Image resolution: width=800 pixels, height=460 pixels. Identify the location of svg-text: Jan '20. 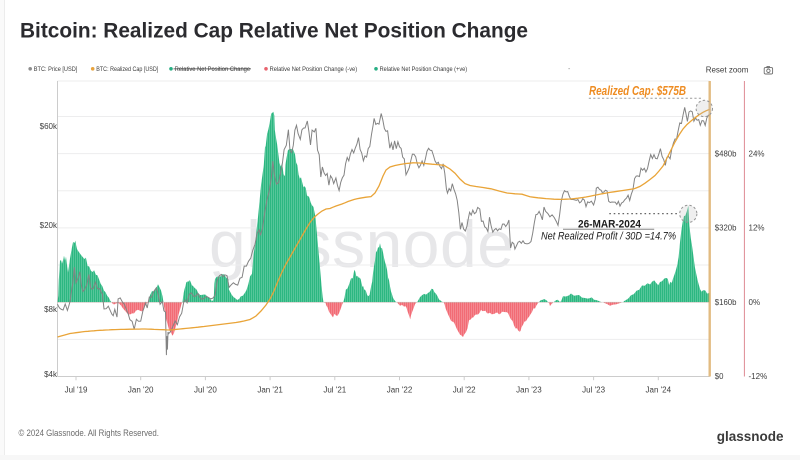
(141, 390).